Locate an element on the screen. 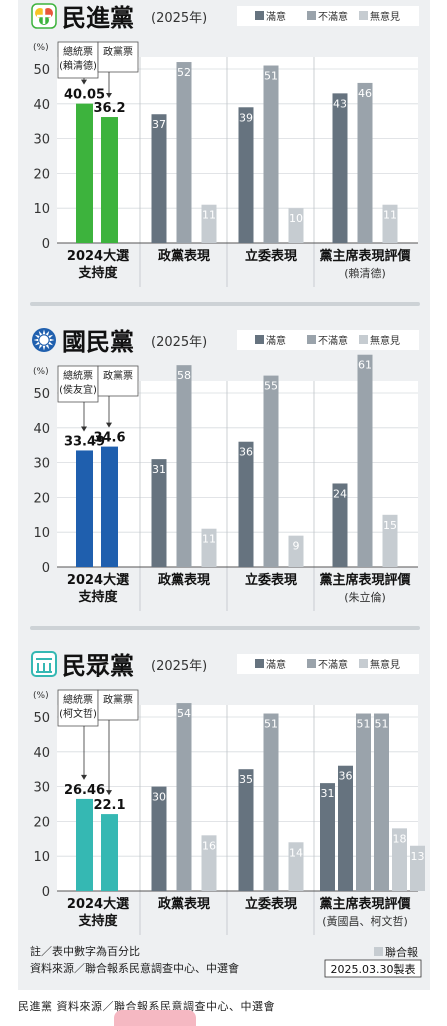  party-title: 民進黨 is located at coordinates (98, 18).